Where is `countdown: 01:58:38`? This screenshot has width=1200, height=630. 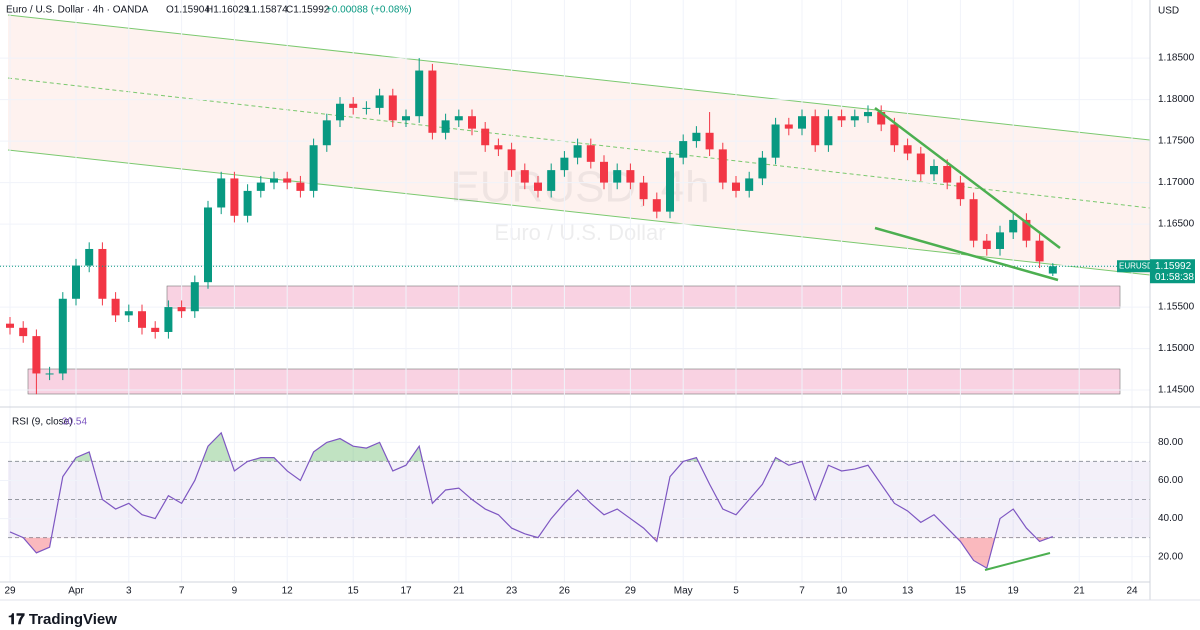
countdown: 01:58:38 is located at coordinates (1174, 277).